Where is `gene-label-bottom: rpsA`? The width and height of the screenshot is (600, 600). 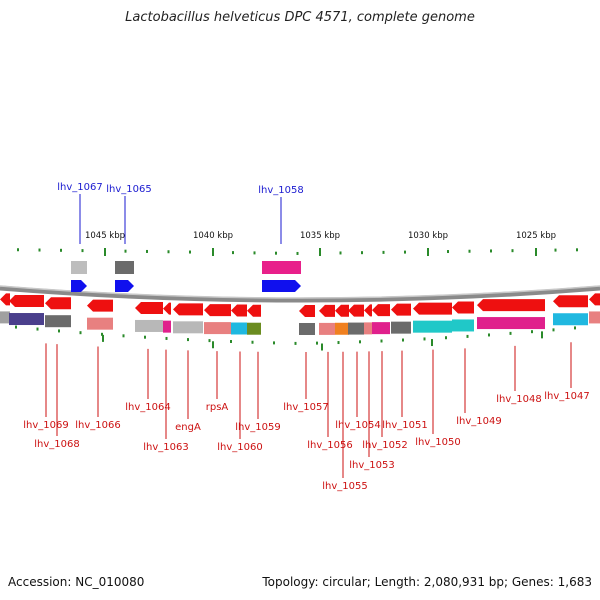
gene-label-bottom: rpsA is located at coordinates (217, 407).